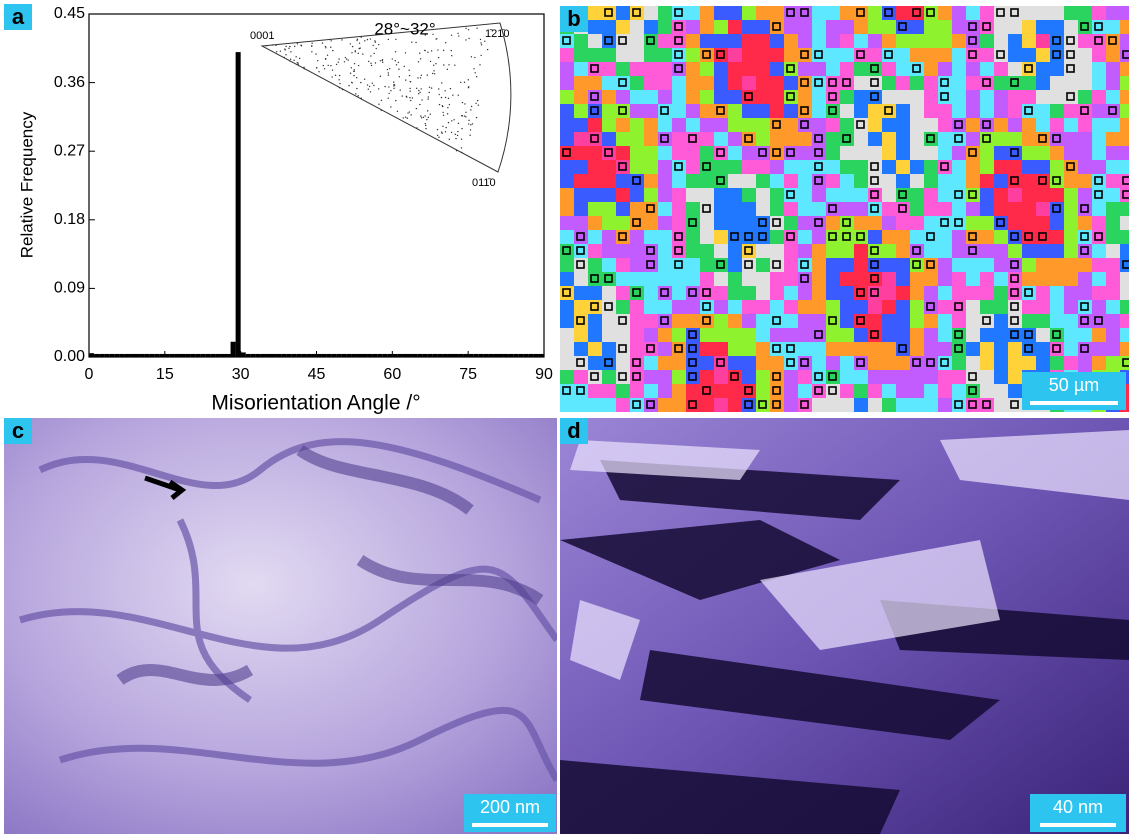 The image size is (1129, 834). Describe the element at coordinates (69, 356) in the screenshot. I see `y-tick-label: 0.00` at that location.